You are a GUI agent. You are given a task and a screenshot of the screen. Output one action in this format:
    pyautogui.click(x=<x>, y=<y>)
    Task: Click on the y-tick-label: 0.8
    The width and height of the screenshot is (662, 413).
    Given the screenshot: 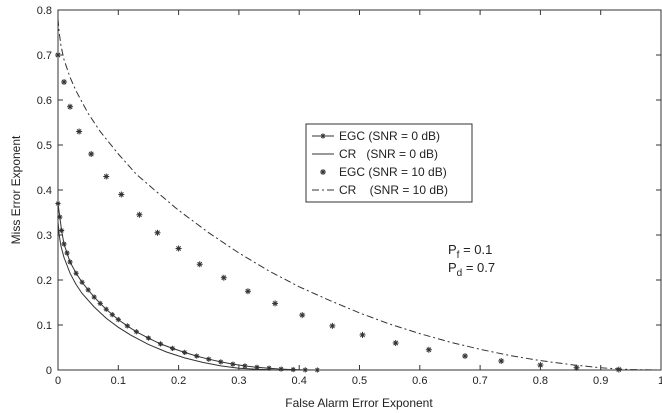 What is the action you would take?
    pyautogui.click(x=44, y=11)
    